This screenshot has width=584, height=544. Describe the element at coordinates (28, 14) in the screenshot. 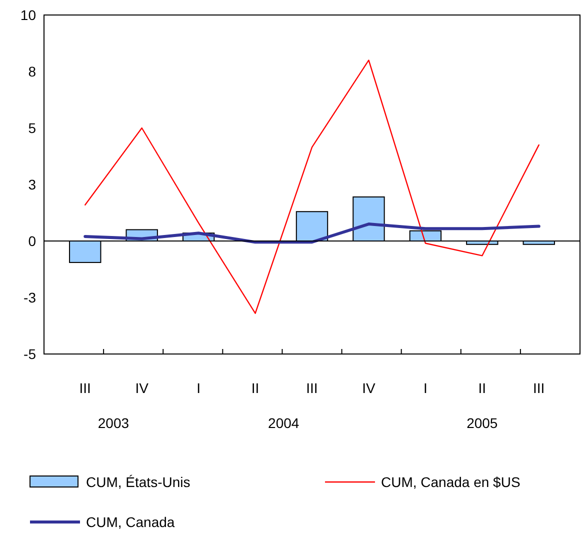

I see `y-tick-label: 10` at that location.